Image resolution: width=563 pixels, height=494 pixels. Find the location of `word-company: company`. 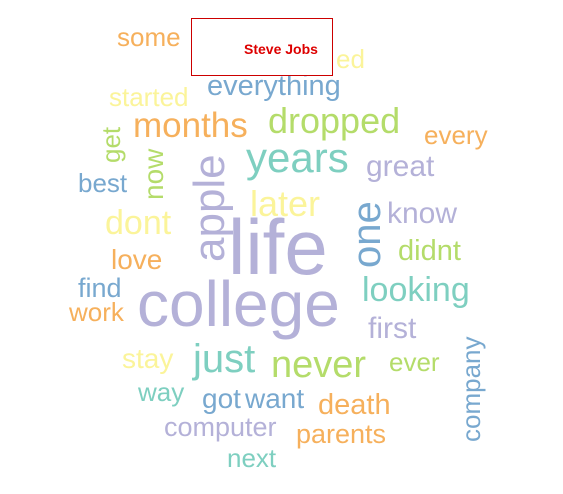

word-company: company is located at coordinates (471, 389).